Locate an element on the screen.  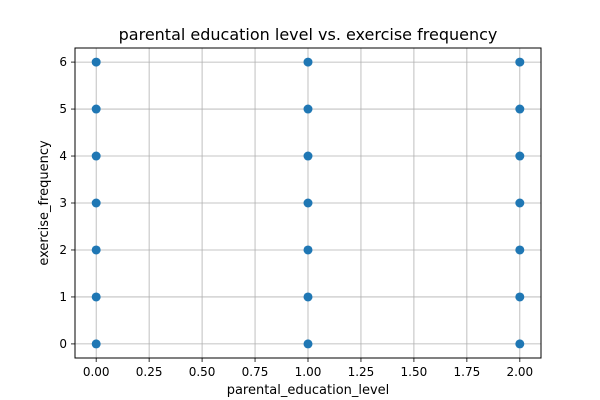
x-tick-label: 1.25 is located at coordinates (361, 372).